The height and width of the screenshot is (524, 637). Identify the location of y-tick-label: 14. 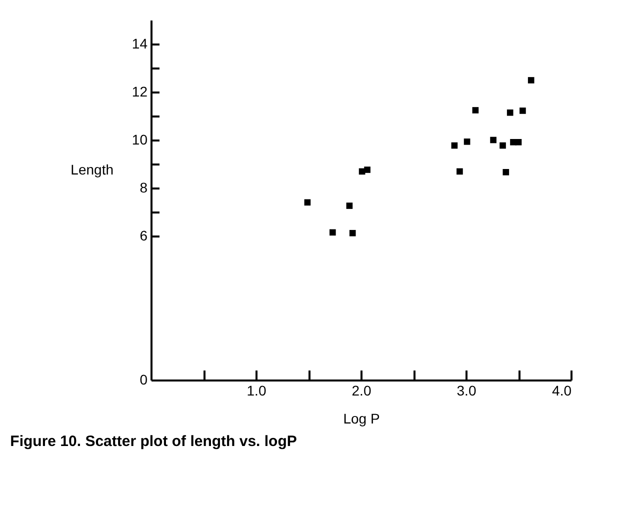
(140, 44).